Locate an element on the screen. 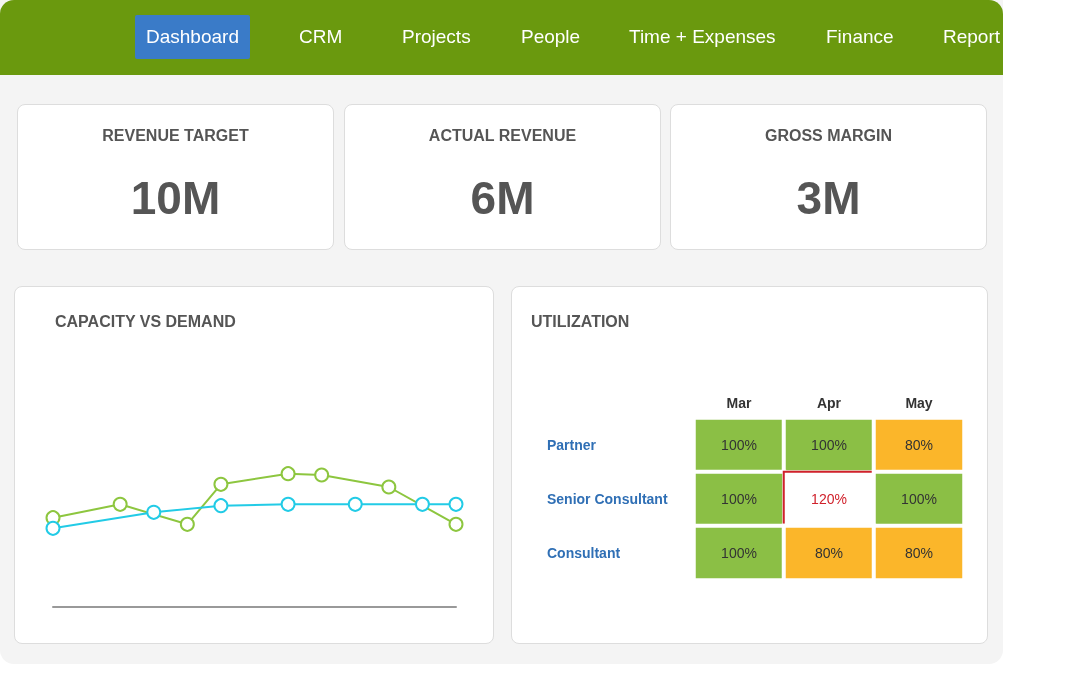 Image resolution: width=1071 pixels, height=692 pixels. x-tick-label: Mar is located at coordinates (739, 403).